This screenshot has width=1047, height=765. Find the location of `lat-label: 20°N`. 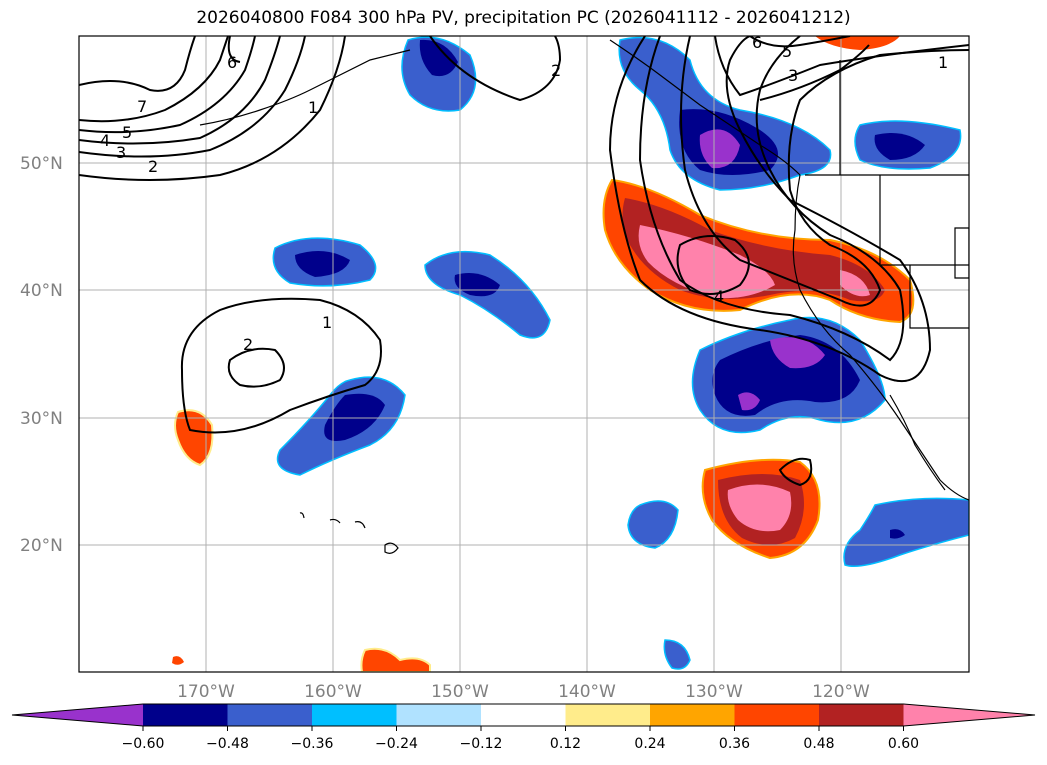

lat-label: 20°N is located at coordinates (41, 546).